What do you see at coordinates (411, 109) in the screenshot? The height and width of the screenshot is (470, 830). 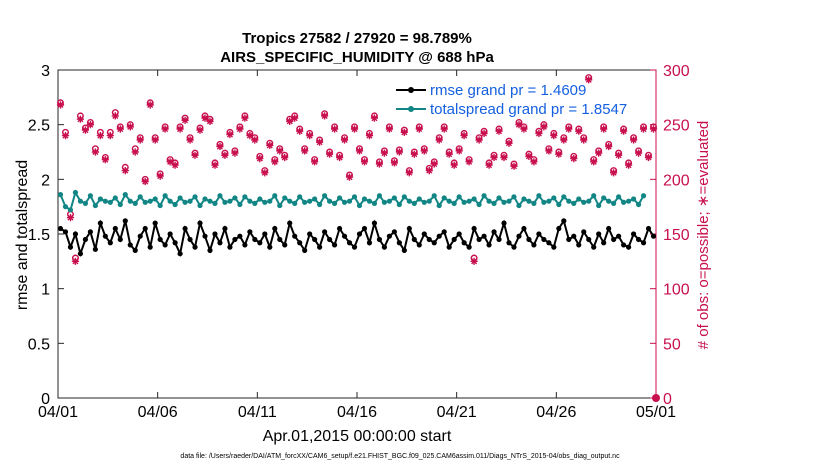 I see `legend-marker` at bounding box center [411, 109].